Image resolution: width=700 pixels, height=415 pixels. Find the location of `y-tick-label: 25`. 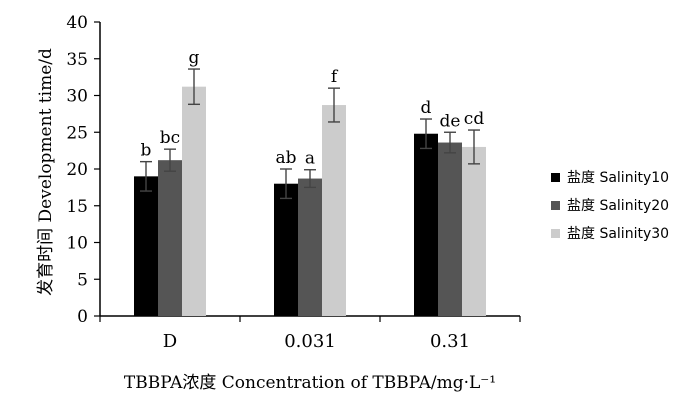

y-tick-label: 25 is located at coordinates (77, 133).